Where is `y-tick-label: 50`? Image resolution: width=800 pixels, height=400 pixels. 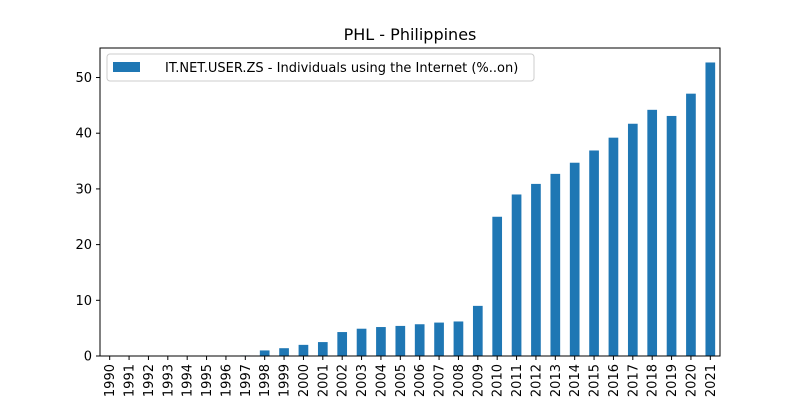 y-tick-label: 50 is located at coordinates (83, 78).